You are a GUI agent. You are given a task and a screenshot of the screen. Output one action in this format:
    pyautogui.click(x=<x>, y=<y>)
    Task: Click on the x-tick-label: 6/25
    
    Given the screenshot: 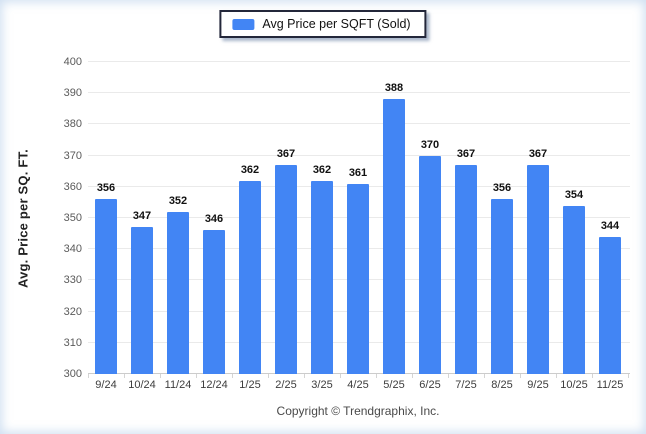 What is the action you would take?
    pyautogui.click(x=430, y=385)
    